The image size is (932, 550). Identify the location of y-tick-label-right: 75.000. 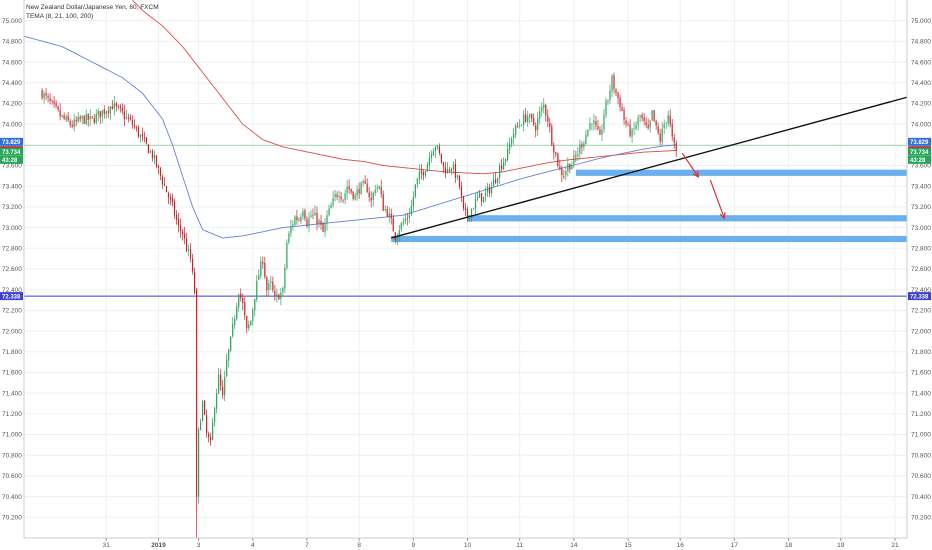
(921, 21).